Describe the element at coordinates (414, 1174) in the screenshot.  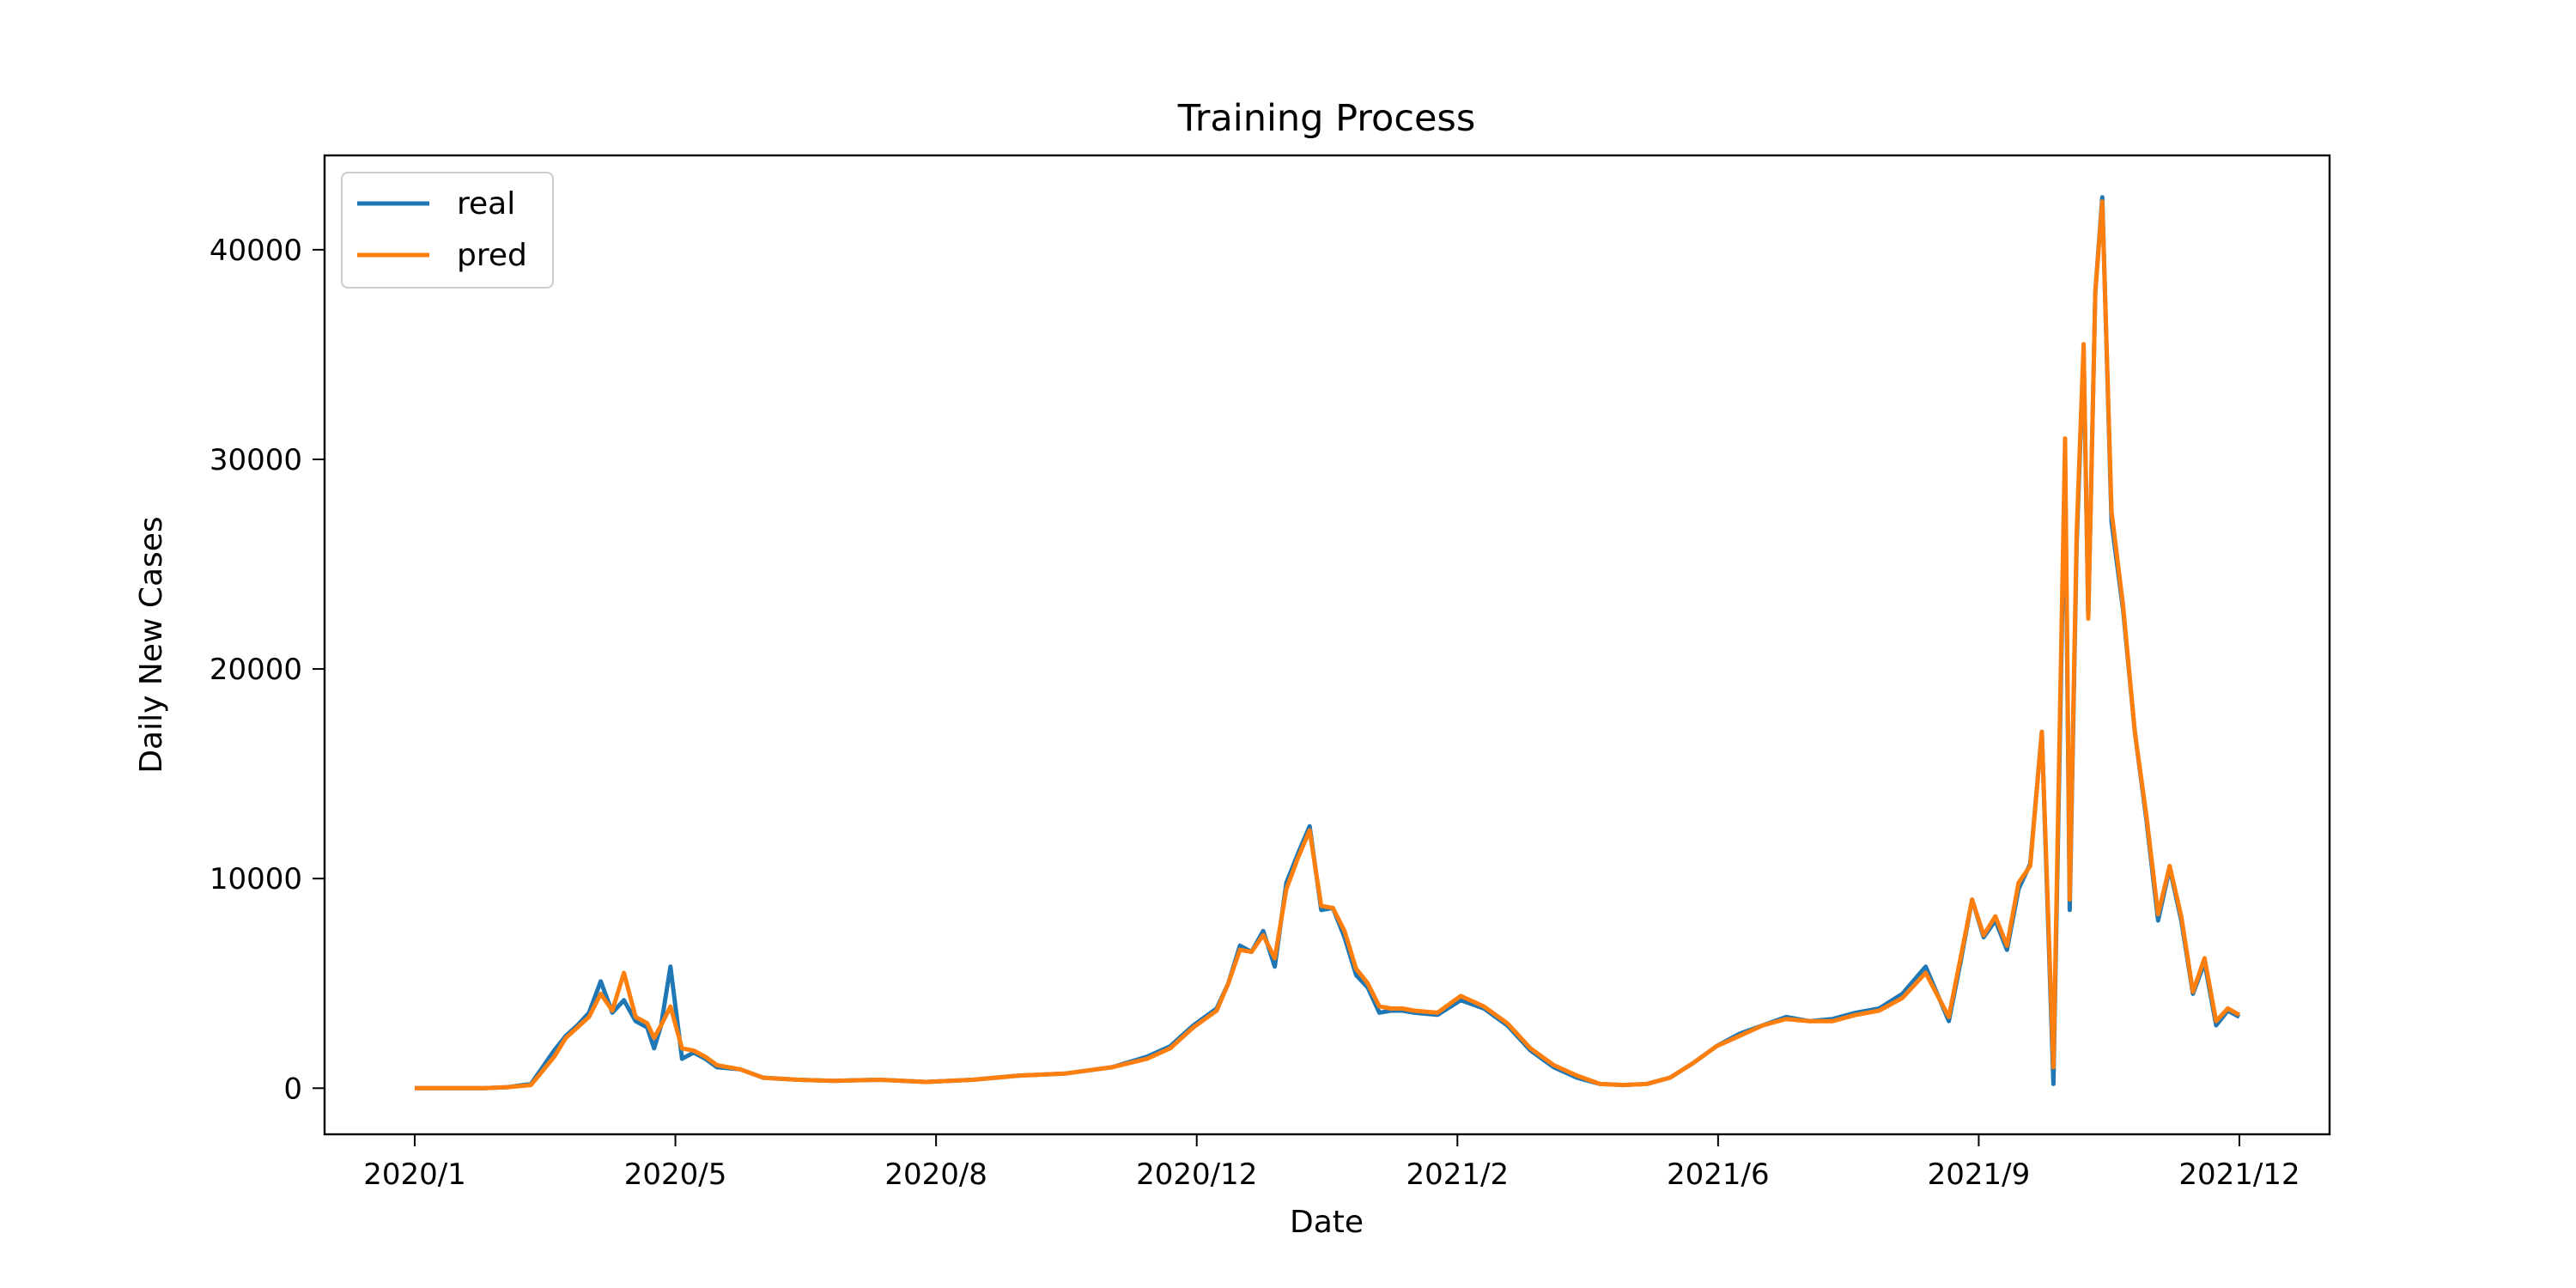
I see `x-tick-label: 2020/1` at that location.